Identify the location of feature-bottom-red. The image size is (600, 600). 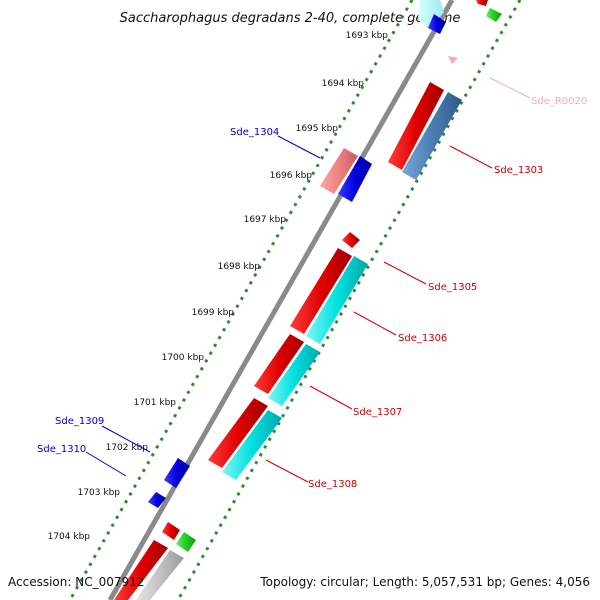
(141, 570).